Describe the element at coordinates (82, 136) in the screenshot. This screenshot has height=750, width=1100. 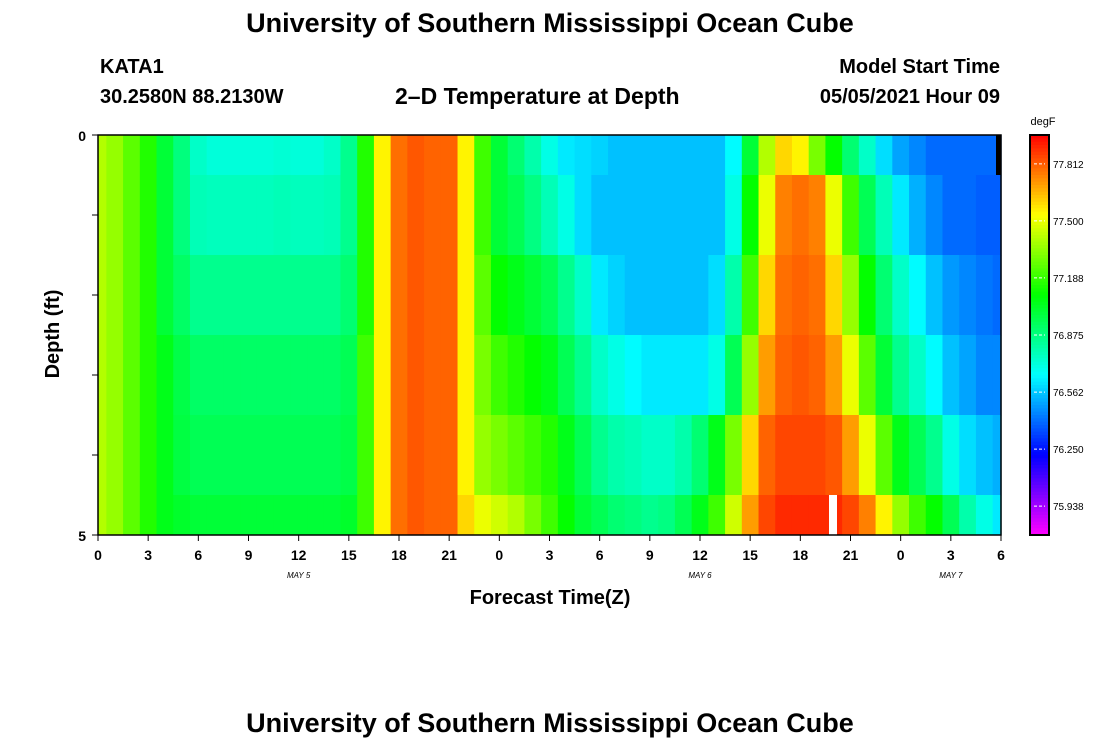
I see `y-tick-label: 0` at that location.